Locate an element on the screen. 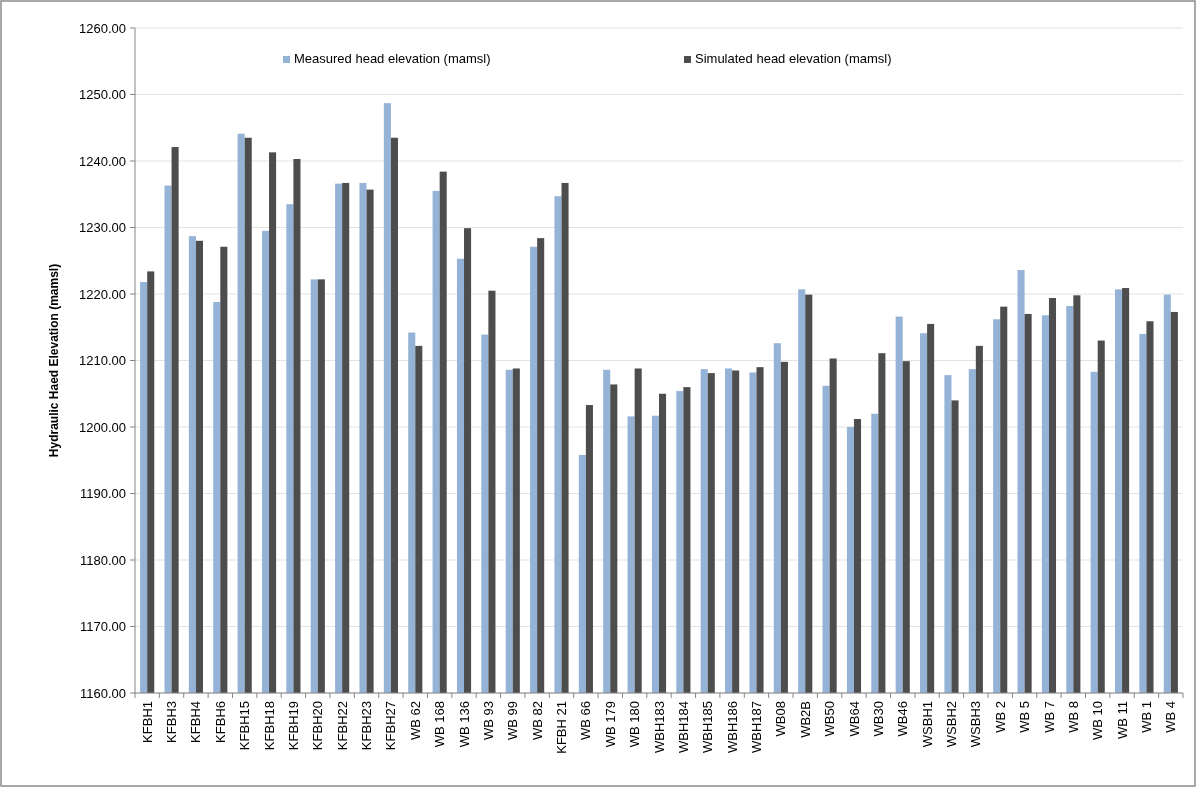  y-tick-label: 1230.00 is located at coordinates (102, 228).